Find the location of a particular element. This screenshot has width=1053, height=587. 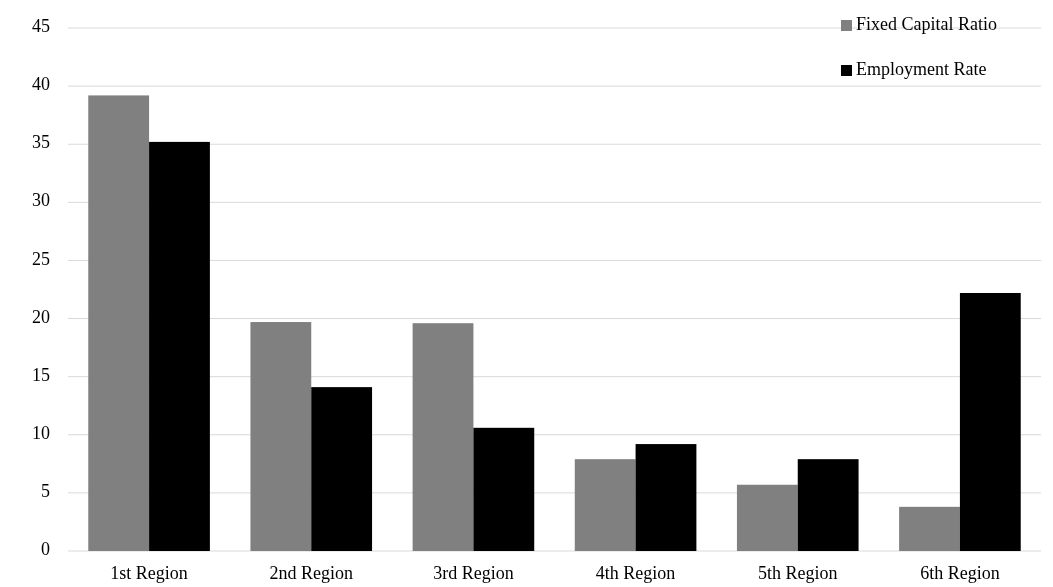

x-tick-label: 1st Region is located at coordinates (149, 573).